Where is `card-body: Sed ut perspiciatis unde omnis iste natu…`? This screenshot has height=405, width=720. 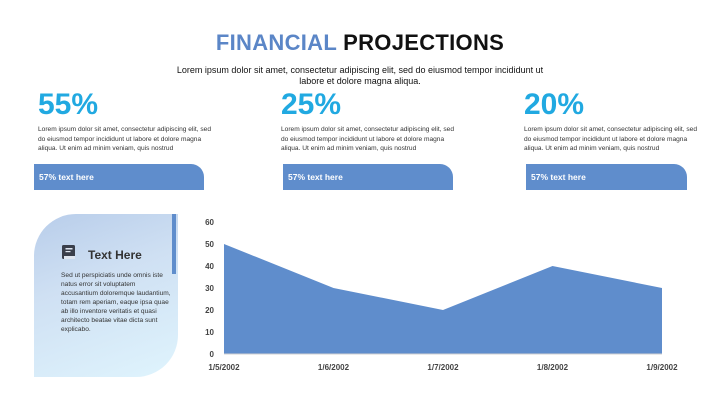
card-body: Sed ut perspiciatis unde omnis iste natu… is located at coordinates (116, 302).